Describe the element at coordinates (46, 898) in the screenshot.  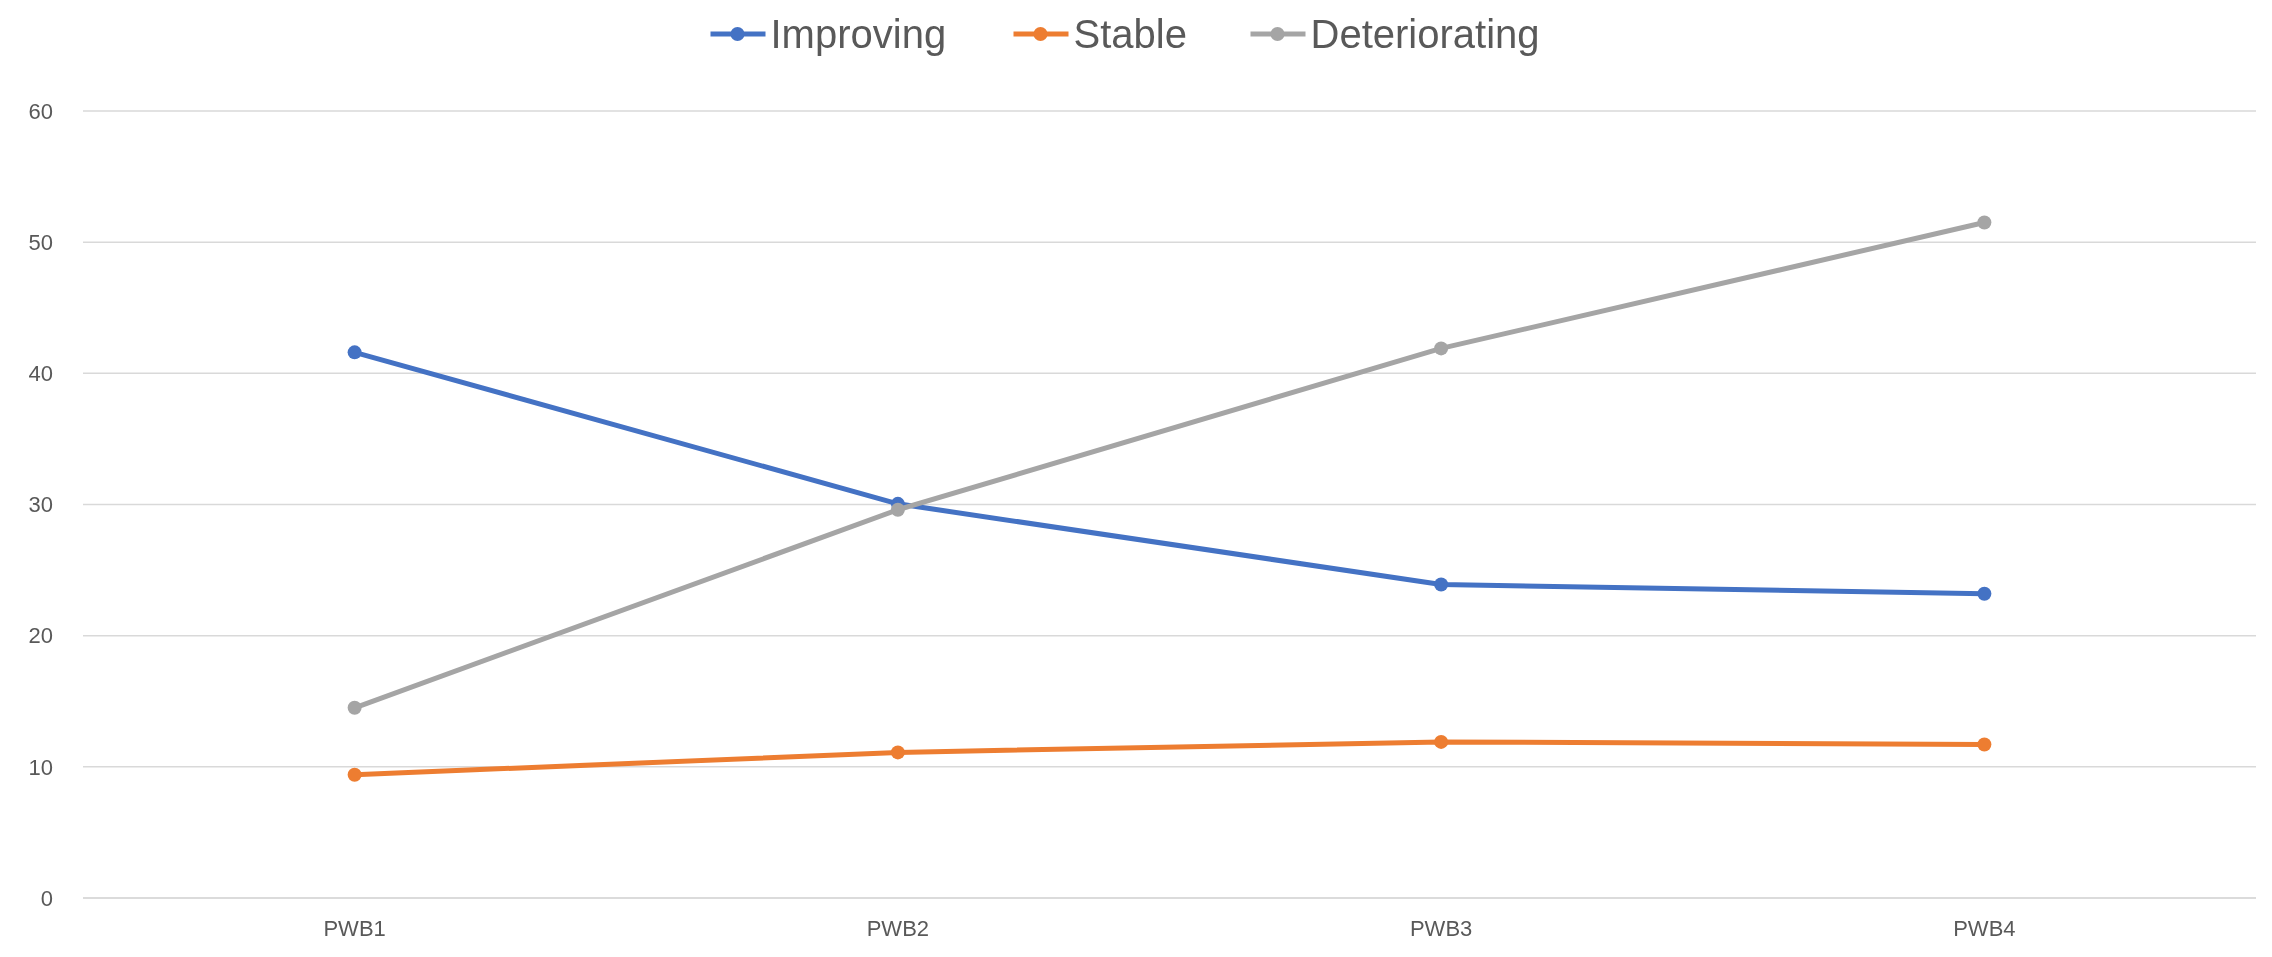
I see `y-tick-label: 0` at that location.